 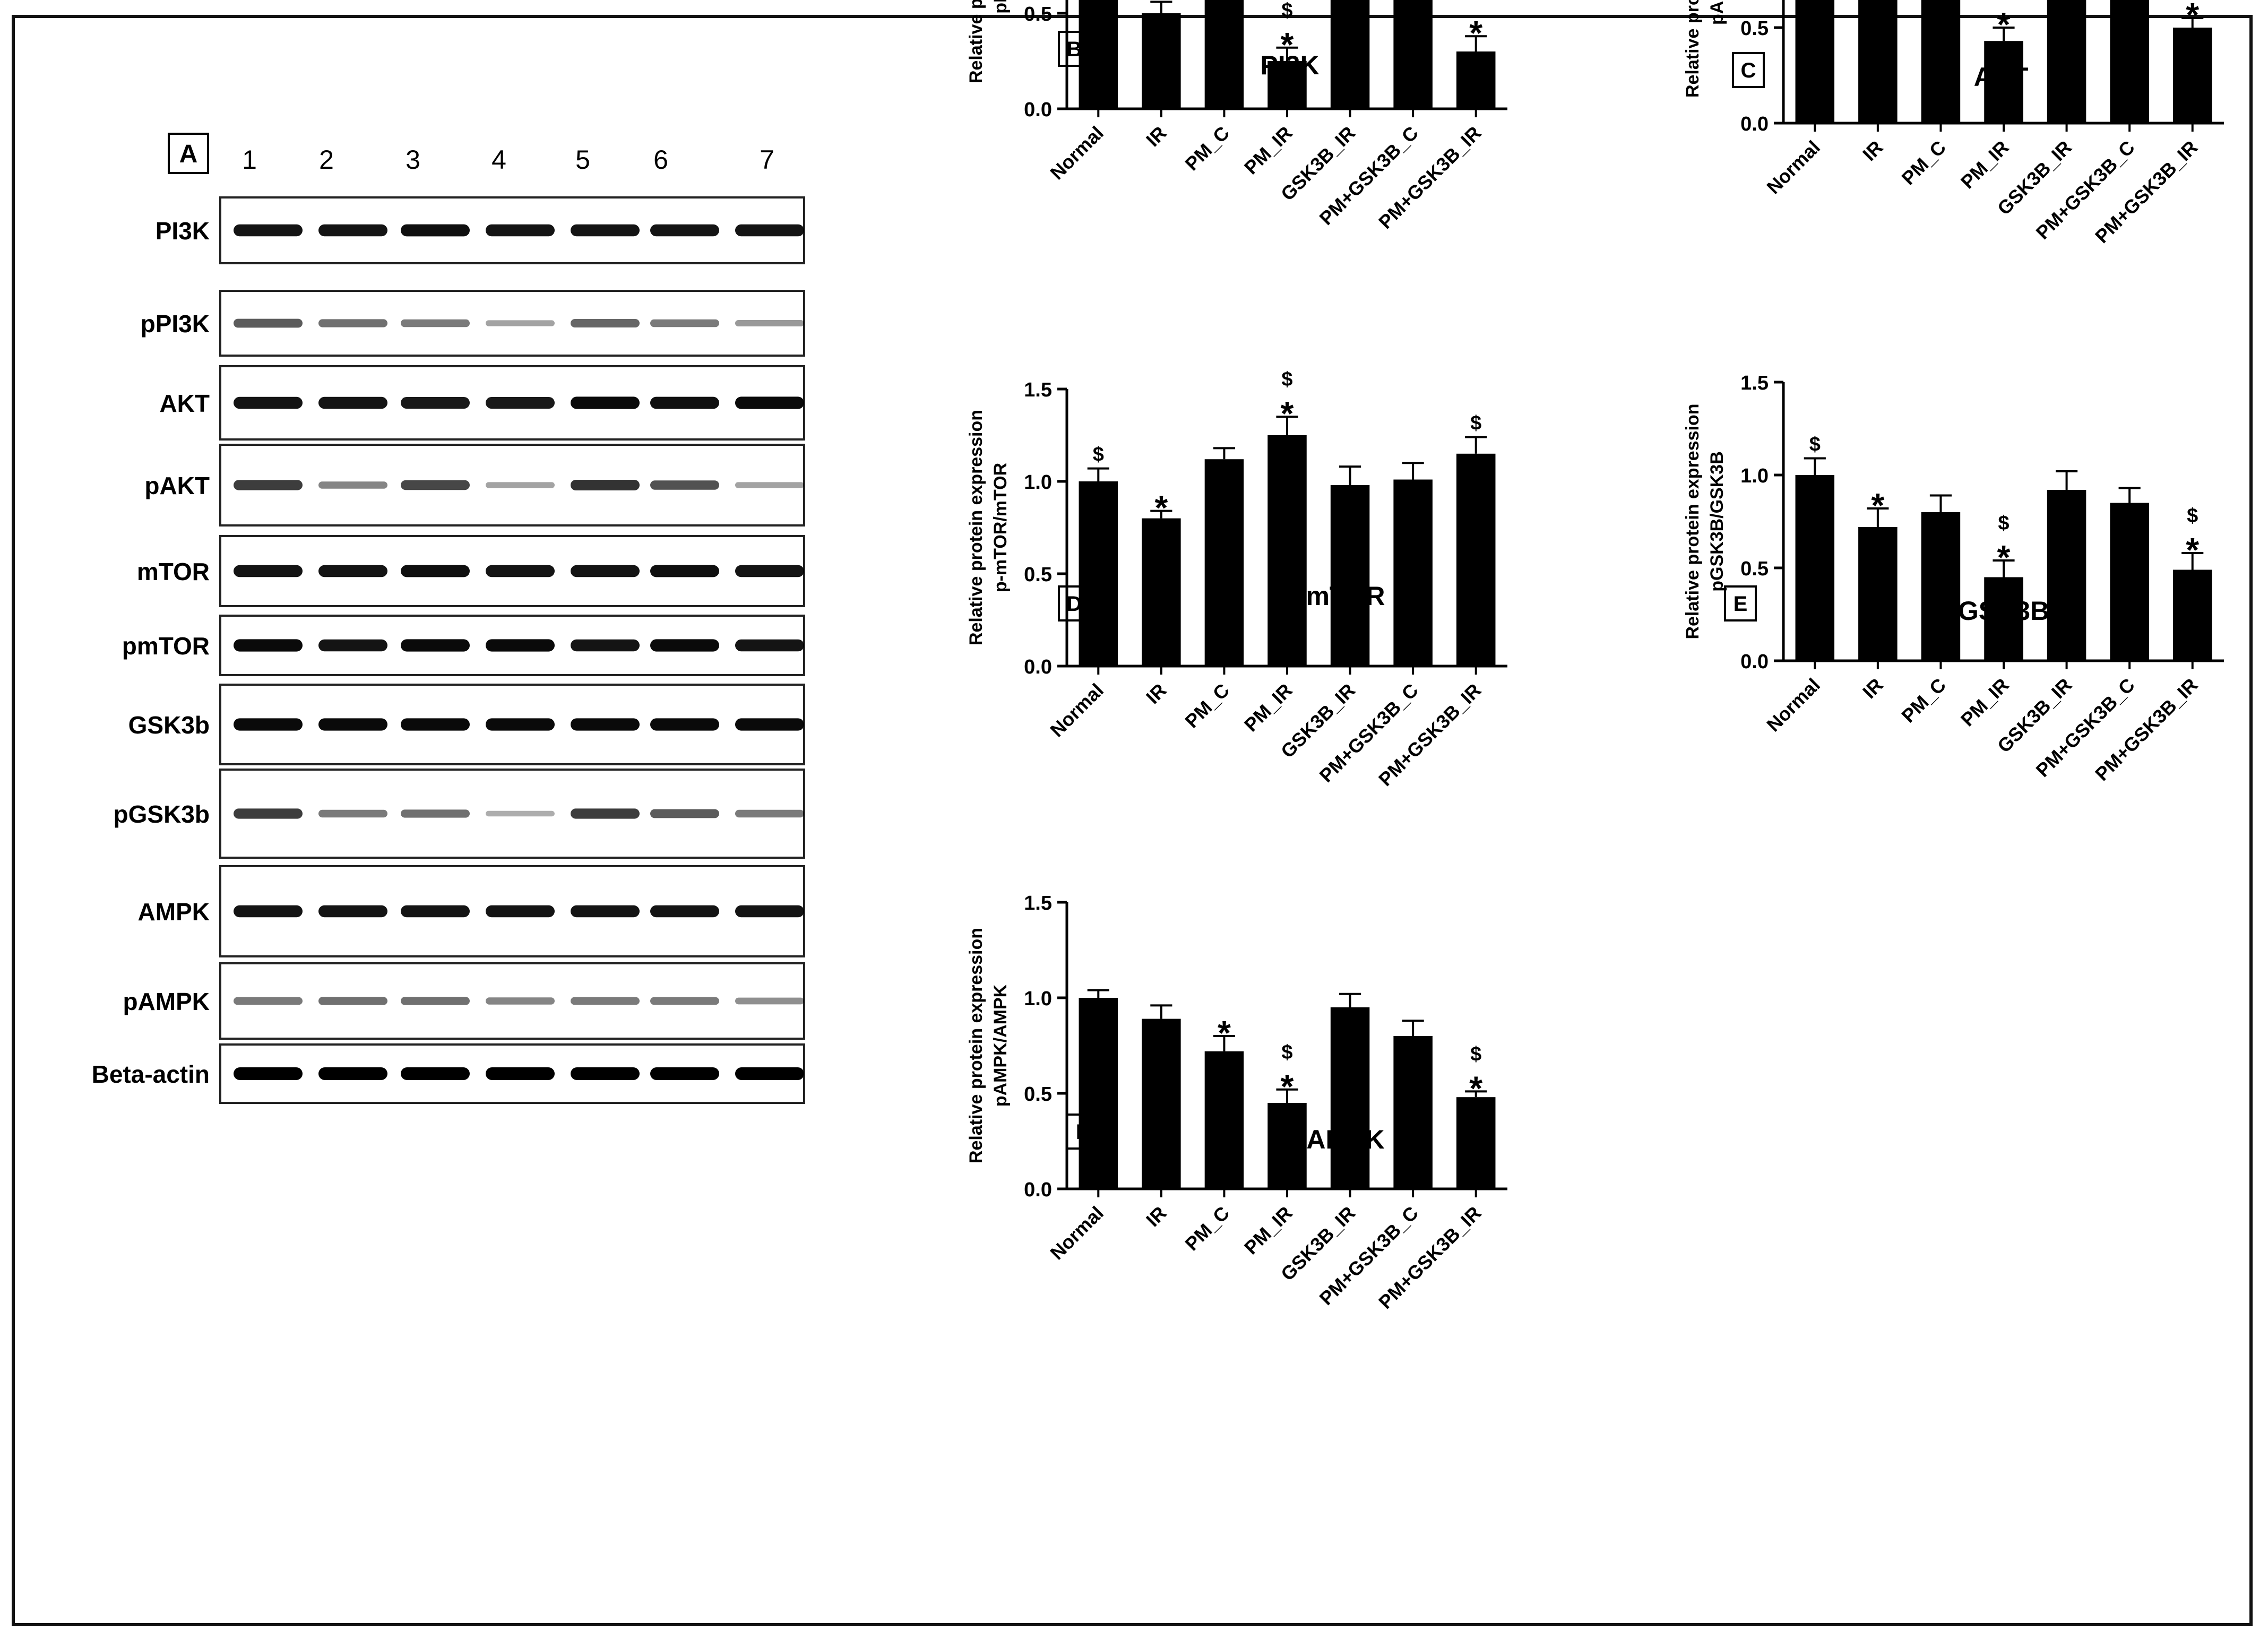 I want to click on blot-label: pAKT, so click(x=177, y=485).